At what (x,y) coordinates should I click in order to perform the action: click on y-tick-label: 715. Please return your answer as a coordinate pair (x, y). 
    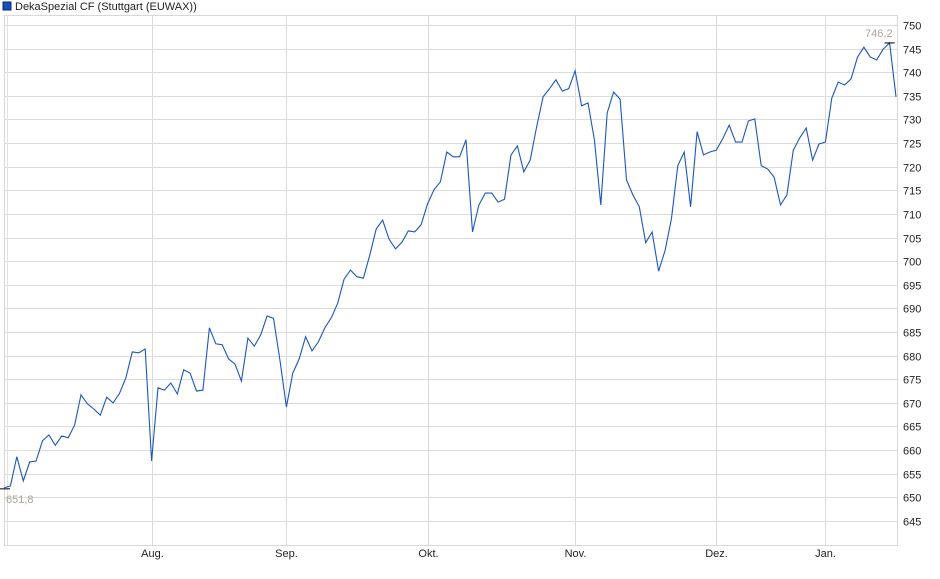
    Looking at the image, I should click on (912, 192).